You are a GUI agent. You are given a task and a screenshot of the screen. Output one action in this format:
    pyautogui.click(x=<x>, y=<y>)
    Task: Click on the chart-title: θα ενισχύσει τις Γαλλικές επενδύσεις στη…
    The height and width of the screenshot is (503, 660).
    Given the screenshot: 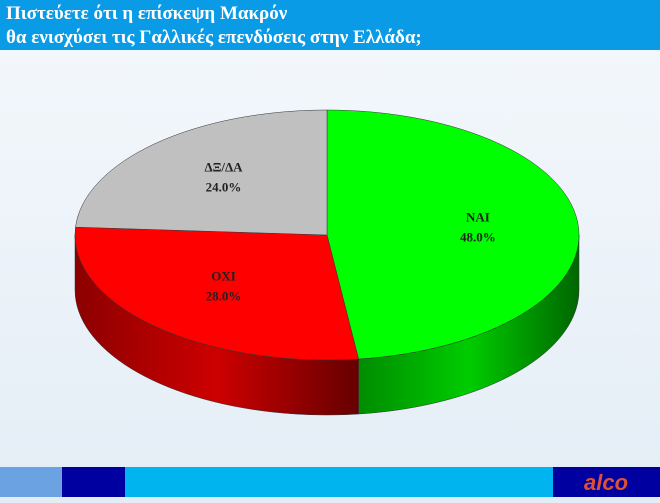 What is the action you would take?
    pyautogui.click(x=214, y=37)
    